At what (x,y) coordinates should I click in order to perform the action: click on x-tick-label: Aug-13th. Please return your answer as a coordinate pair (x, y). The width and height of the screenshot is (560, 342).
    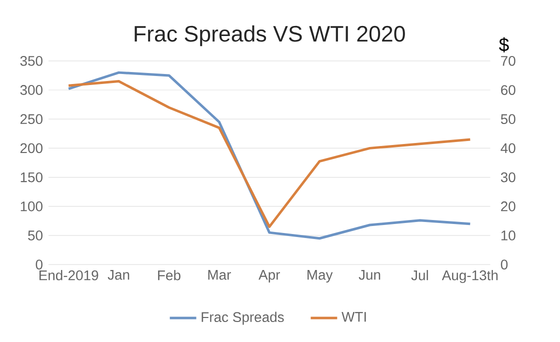
    Looking at the image, I should click on (470, 277).